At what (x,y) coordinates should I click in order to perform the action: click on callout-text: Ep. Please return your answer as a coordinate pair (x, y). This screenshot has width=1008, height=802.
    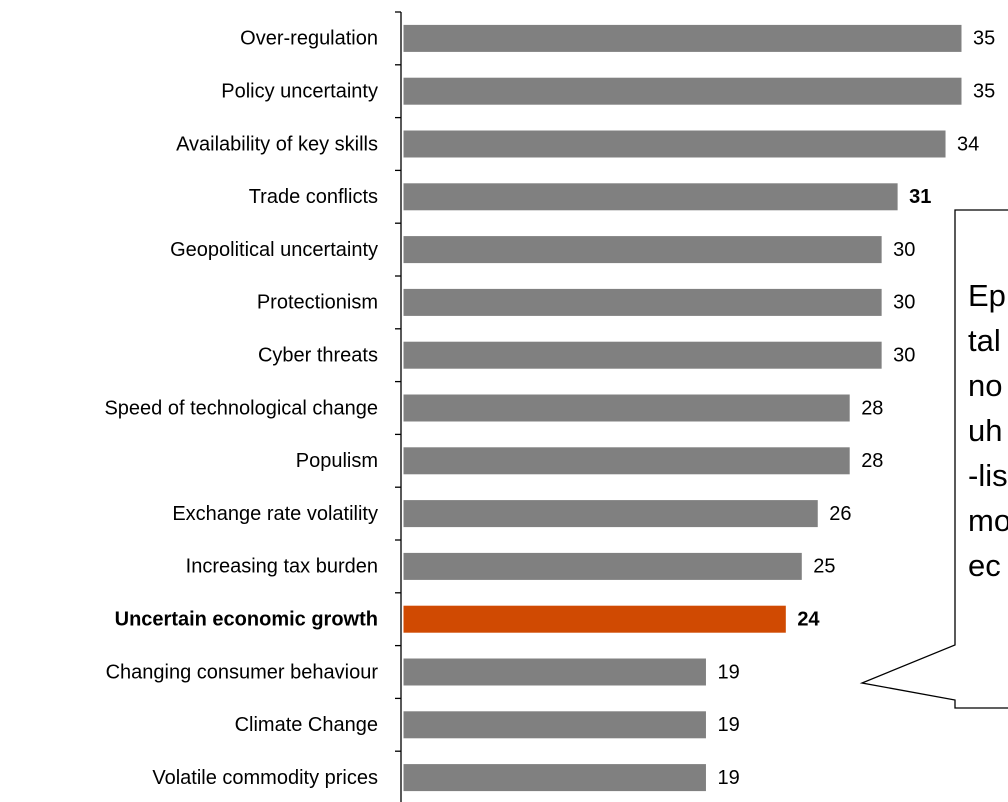
    Looking at the image, I should click on (987, 295).